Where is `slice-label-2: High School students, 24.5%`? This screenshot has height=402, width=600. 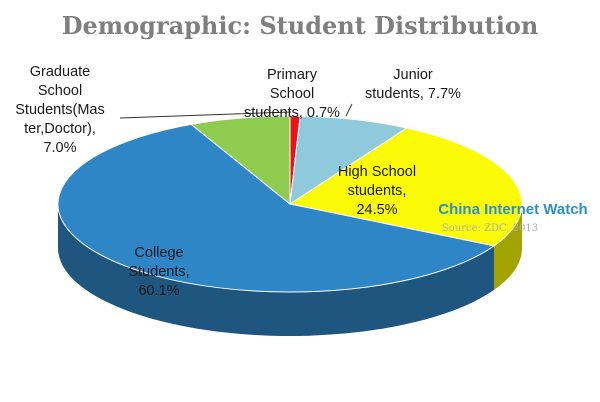
slice-label-2: High School students, 24.5% is located at coordinates (377, 191).